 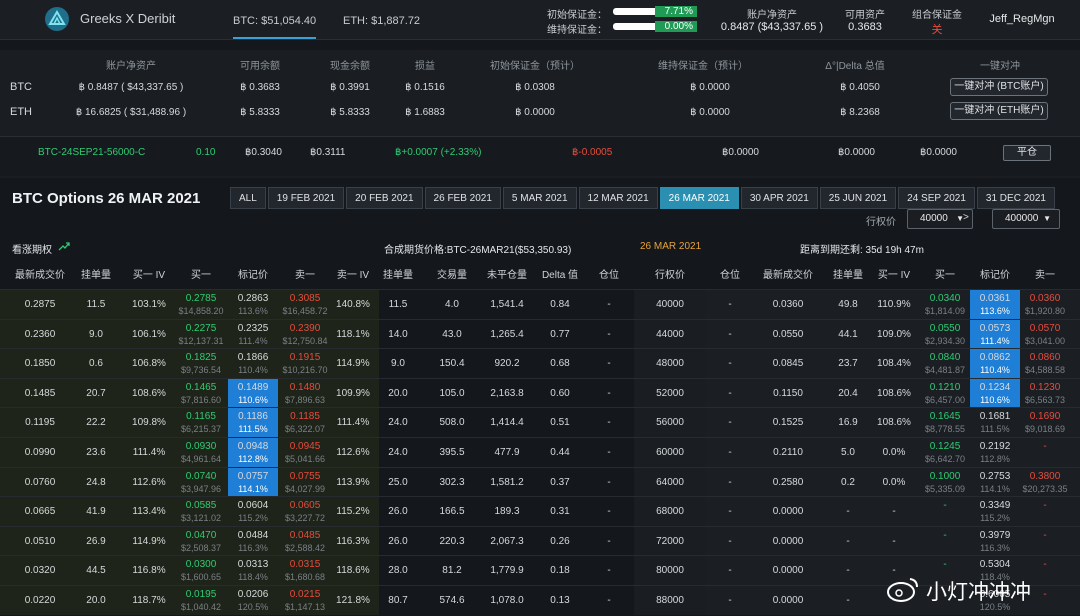 I want to click on strike: 88000, so click(x=670, y=601).